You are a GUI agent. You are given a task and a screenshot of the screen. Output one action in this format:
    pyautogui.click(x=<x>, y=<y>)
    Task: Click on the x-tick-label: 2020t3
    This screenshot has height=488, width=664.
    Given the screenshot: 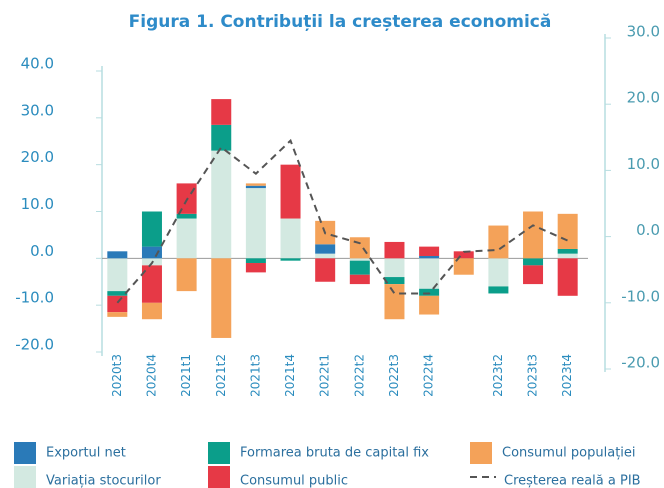 What is the action you would take?
    pyautogui.click(x=117, y=375)
    